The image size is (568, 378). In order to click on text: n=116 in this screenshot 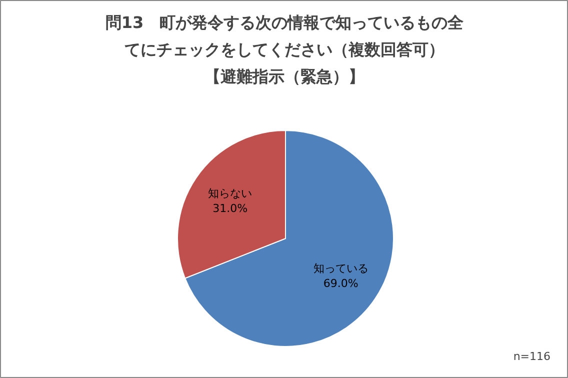, I will do `click(532, 356)`.